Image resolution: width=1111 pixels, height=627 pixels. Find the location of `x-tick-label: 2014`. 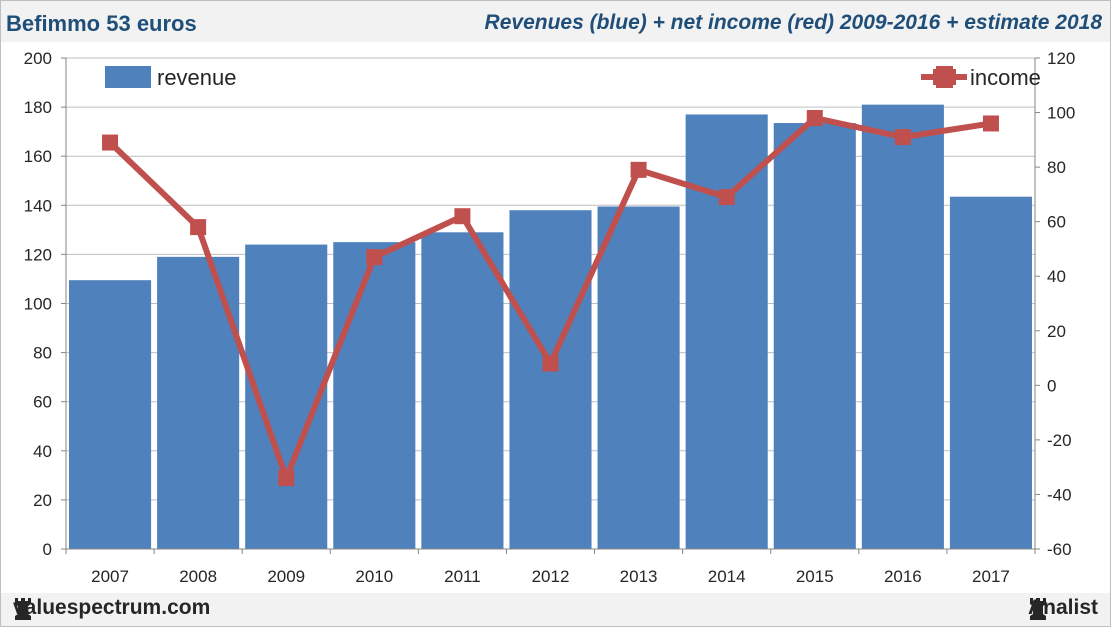

x-tick-label: 2014 is located at coordinates (727, 576).